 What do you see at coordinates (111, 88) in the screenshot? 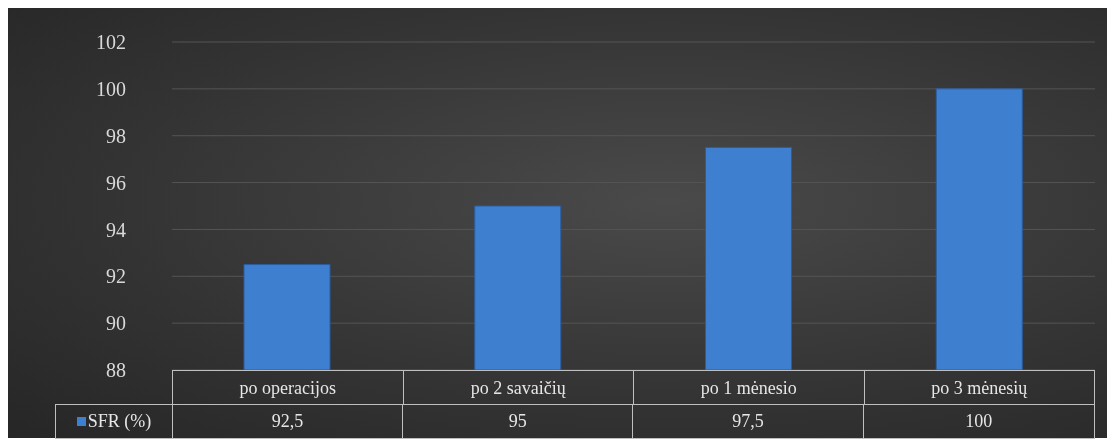
I see `y-tick-label: 100` at bounding box center [111, 88].